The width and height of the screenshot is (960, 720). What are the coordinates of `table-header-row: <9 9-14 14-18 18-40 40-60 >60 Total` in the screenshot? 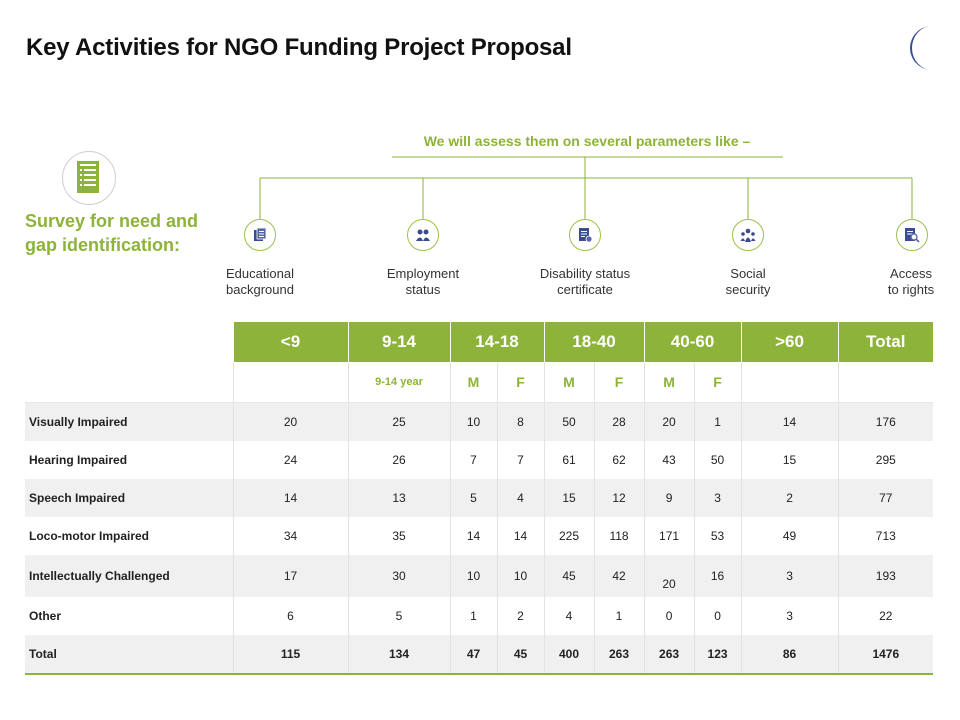 It's located at (479, 342).